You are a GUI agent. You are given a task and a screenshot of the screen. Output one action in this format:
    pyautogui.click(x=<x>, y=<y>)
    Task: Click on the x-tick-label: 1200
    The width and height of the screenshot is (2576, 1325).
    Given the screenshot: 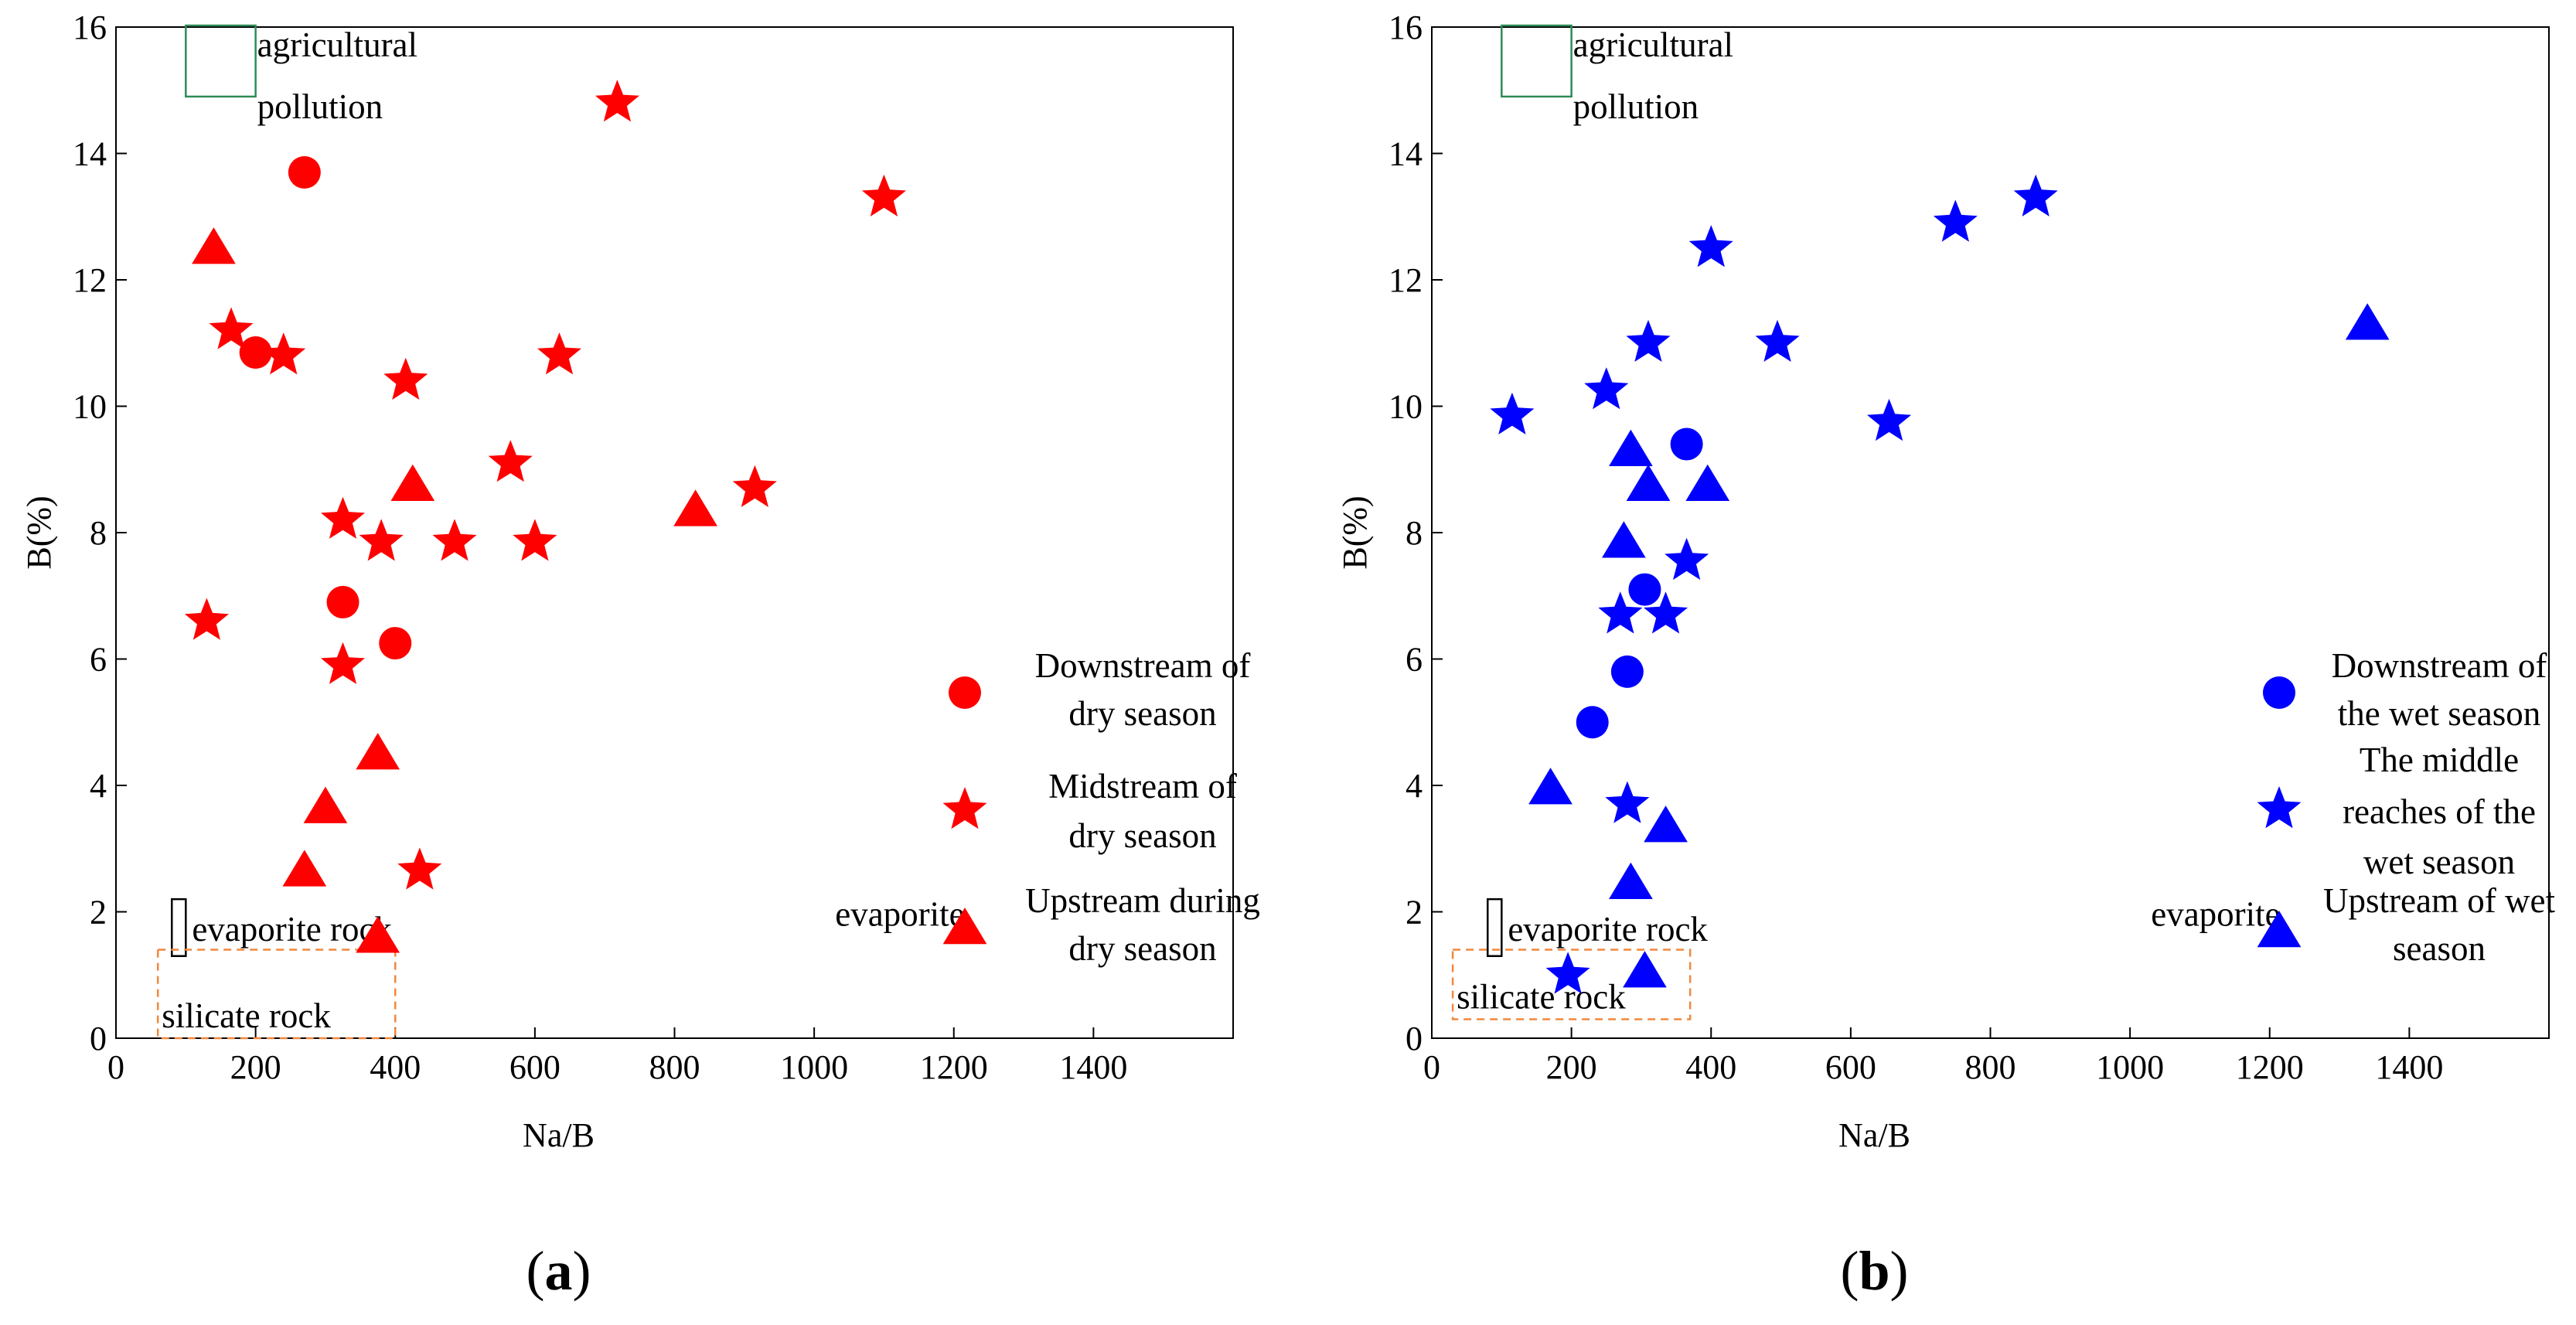 What is the action you would take?
    pyautogui.click(x=2270, y=1067)
    